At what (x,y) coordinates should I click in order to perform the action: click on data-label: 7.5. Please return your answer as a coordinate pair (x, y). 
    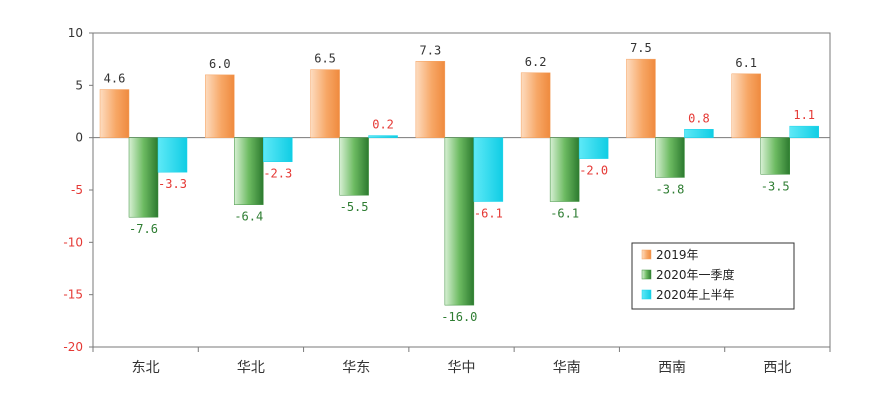
    Looking at the image, I should click on (641, 48).